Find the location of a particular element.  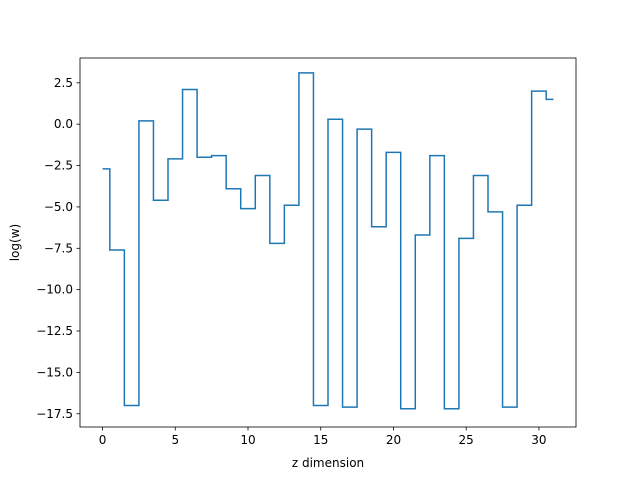

y-tick-label: −7.5 is located at coordinates (58, 248).